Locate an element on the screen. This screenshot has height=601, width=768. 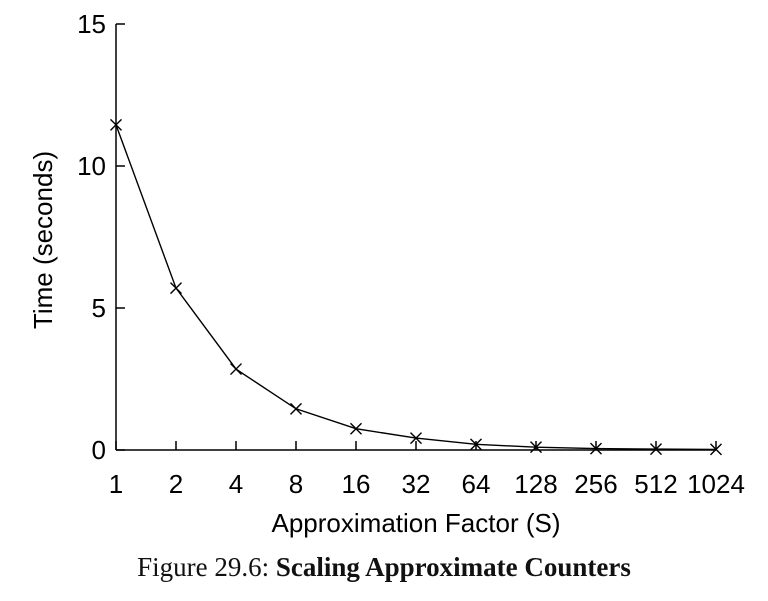
x-axis-ticks: 1 2 4 8 16 32 64 128 256 512 1024 is located at coordinates (427, 470).